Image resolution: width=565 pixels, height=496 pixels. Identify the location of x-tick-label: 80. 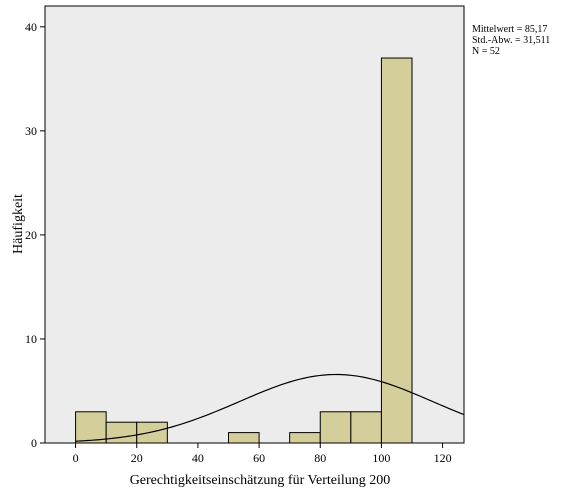
(320, 458).